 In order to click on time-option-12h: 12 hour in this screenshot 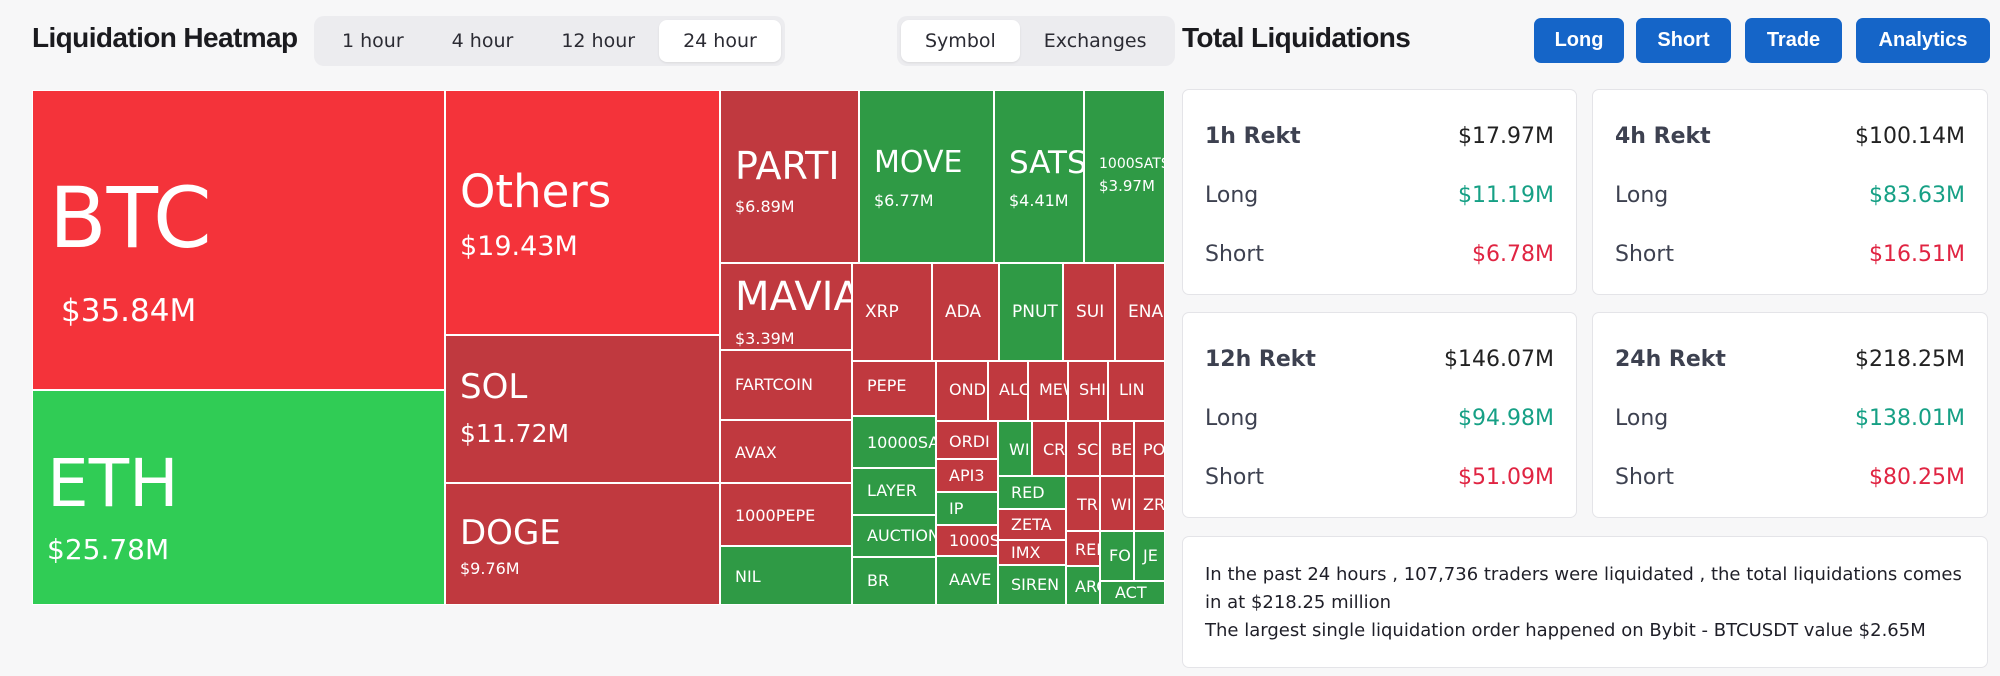, I will do `click(598, 41)`.